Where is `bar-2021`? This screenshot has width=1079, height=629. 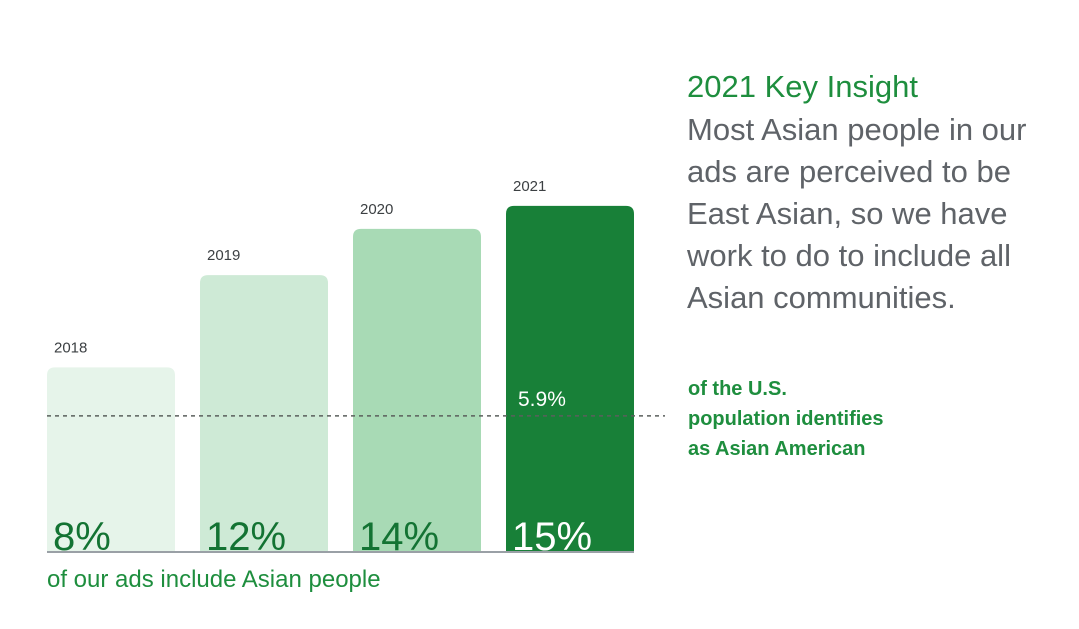
bar-2021 is located at coordinates (570, 378).